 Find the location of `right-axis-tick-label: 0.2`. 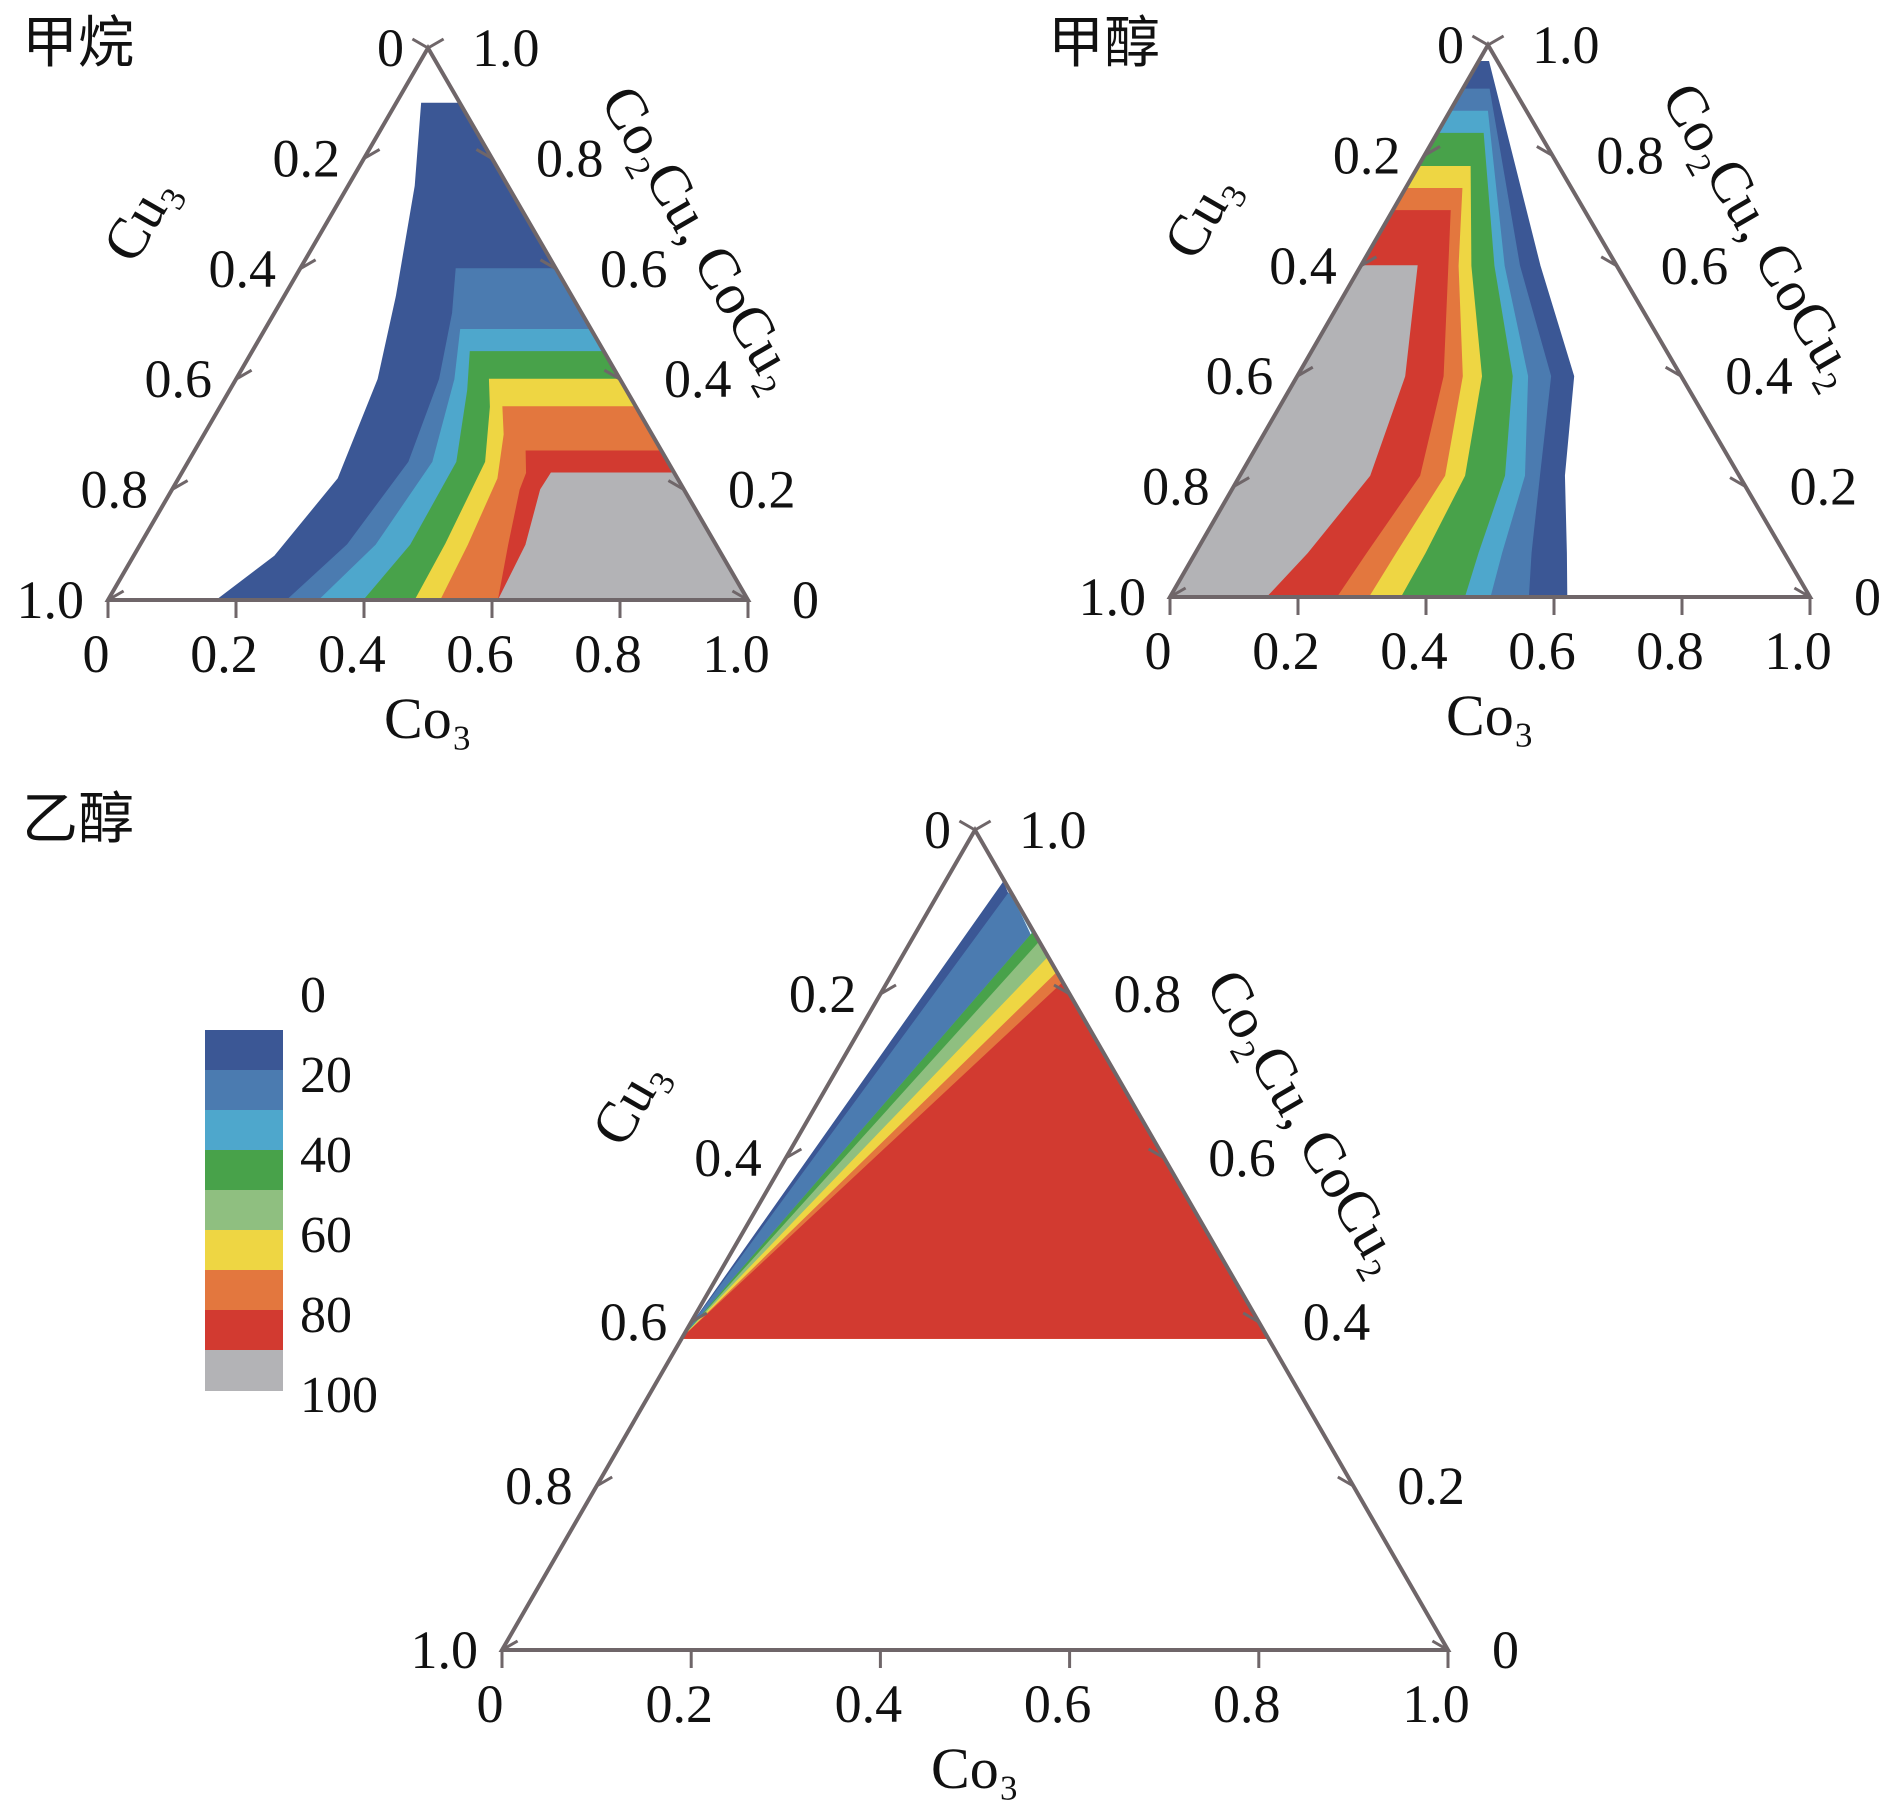

right-axis-tick-label: 0.2 is located at coordinates (762, 490).